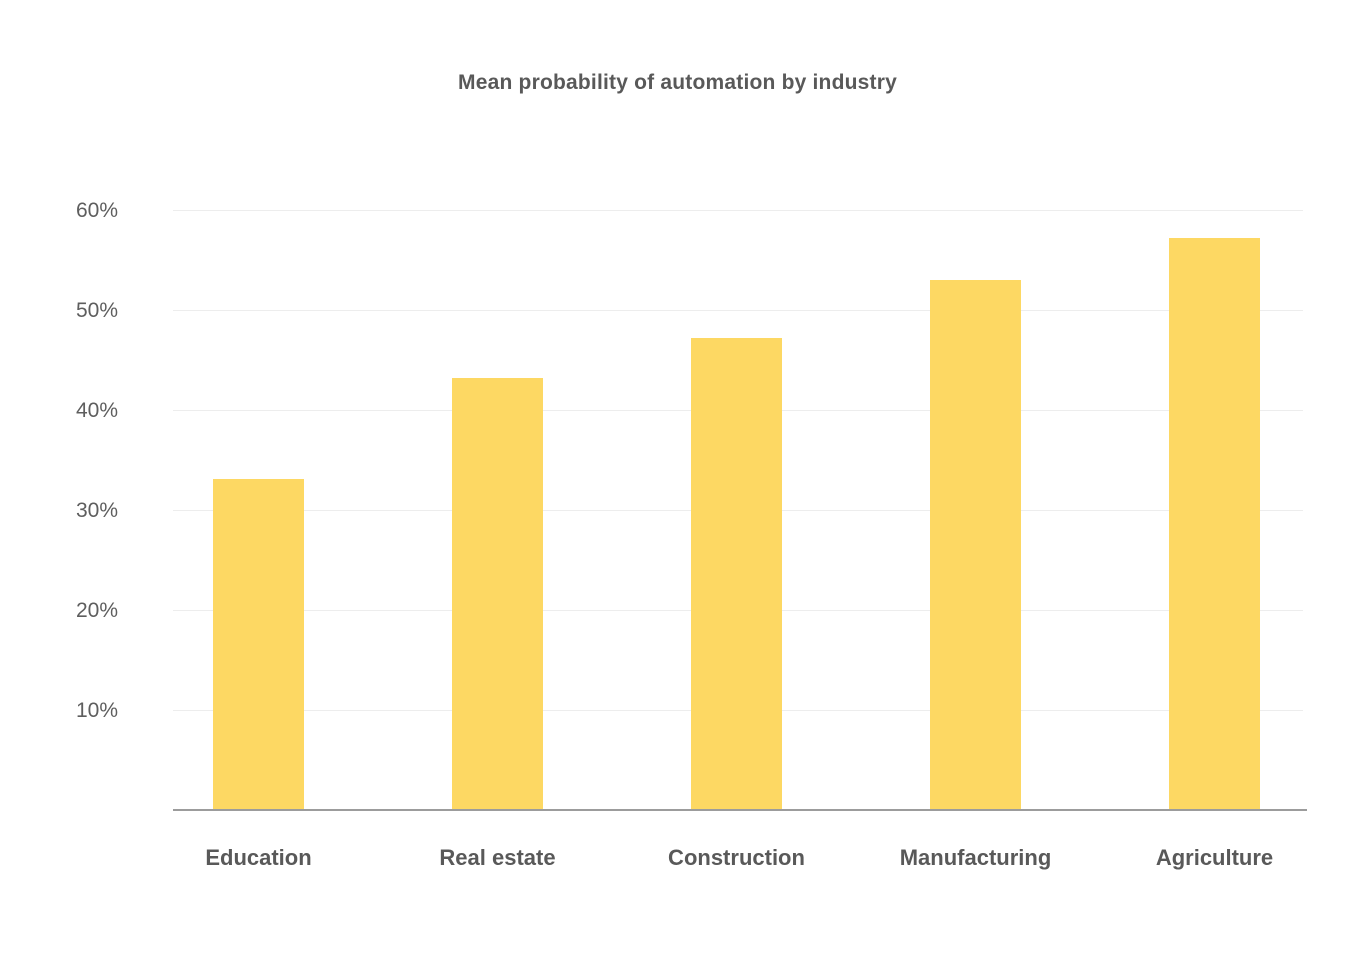  I want to click on bar-column-manufacturing: Manufacturing, so click(975, 490).